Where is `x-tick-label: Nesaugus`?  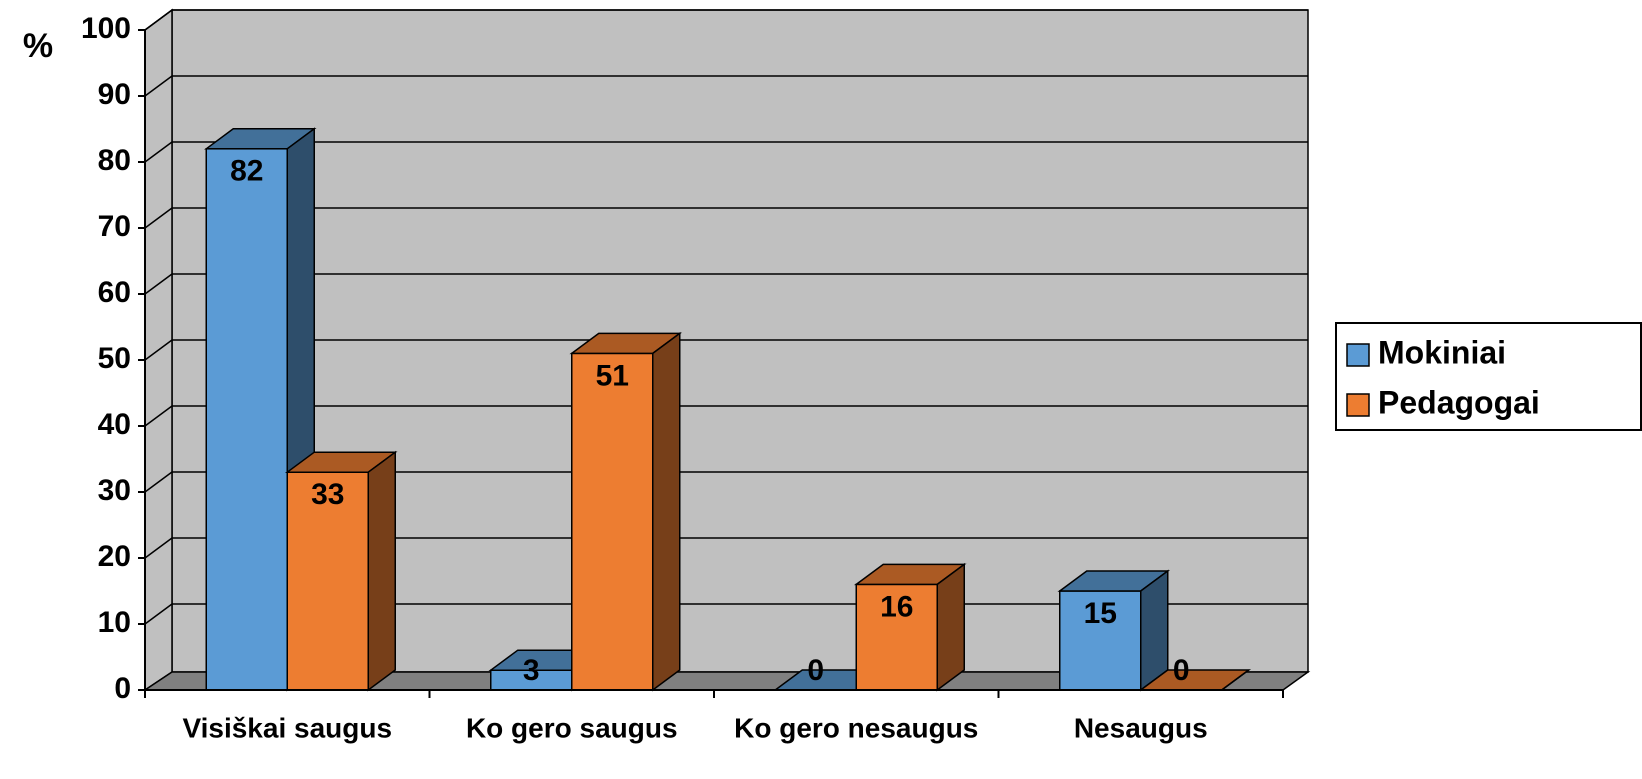 x-tick-label: Nesaugus is located at coordinates (1141, 727).